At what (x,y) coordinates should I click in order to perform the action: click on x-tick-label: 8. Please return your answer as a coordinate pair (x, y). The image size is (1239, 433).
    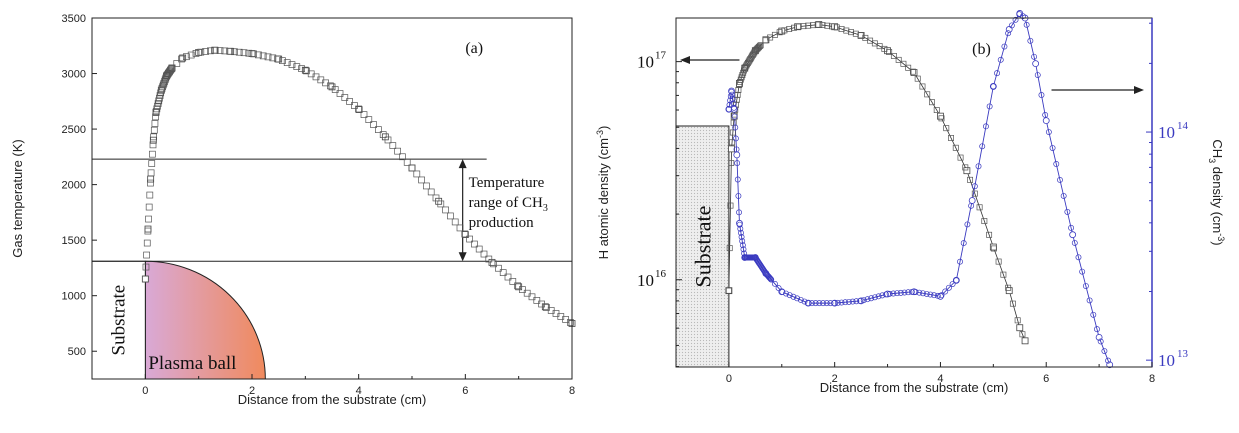
    Looking at the image, I should click on (1152, 379).